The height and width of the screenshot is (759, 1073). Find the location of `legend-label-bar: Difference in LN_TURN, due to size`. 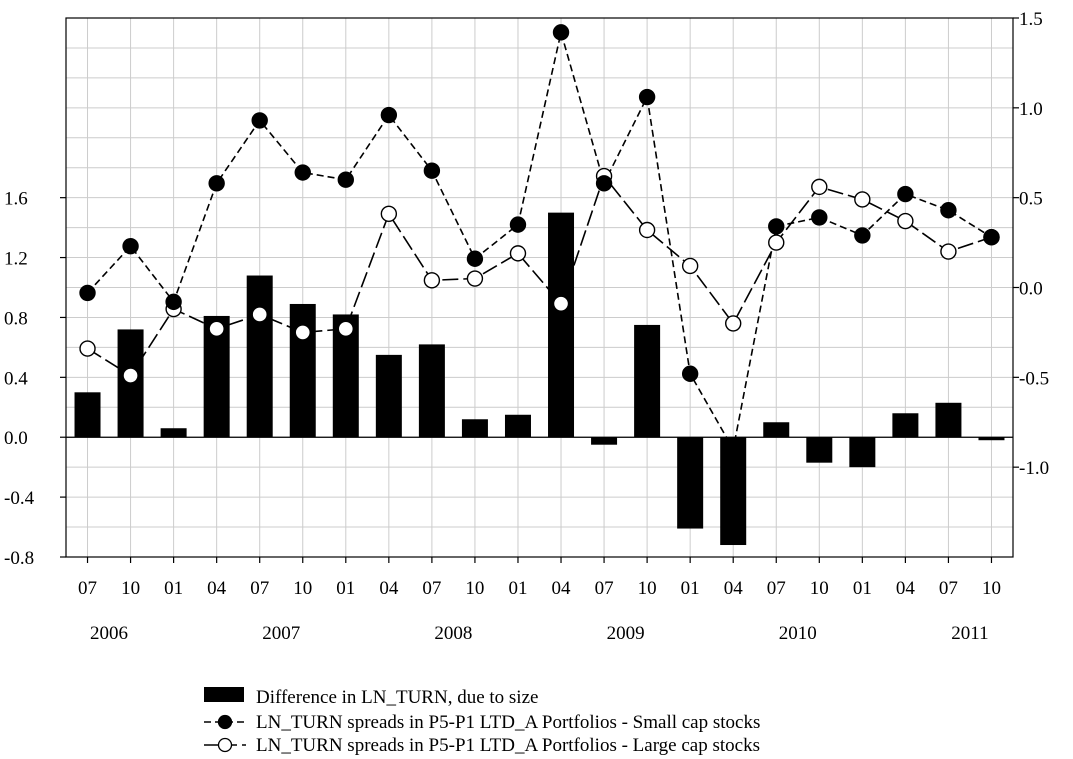

legend-label-bar: Difference in LN_TURN, due to size is located at coordinates (397, 697).